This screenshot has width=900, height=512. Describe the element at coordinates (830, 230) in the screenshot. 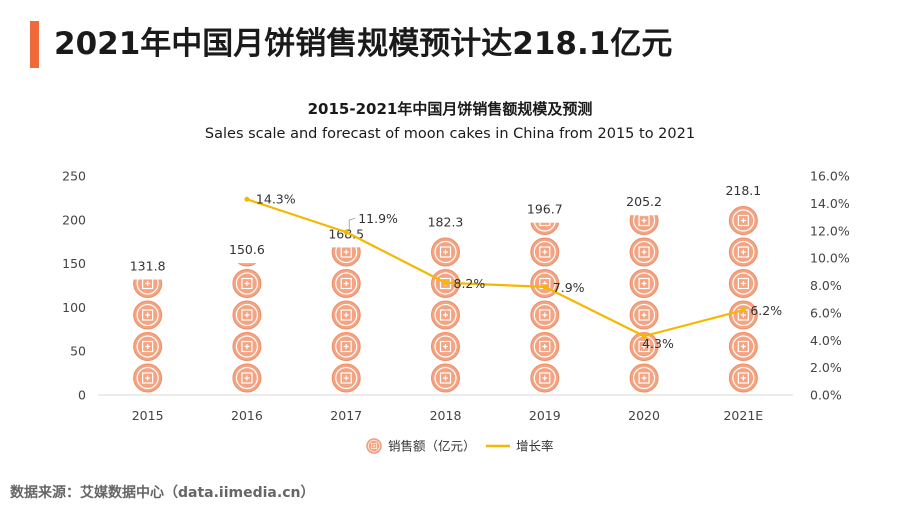

I see `y-right-tick-label: 12.0%` at that location.